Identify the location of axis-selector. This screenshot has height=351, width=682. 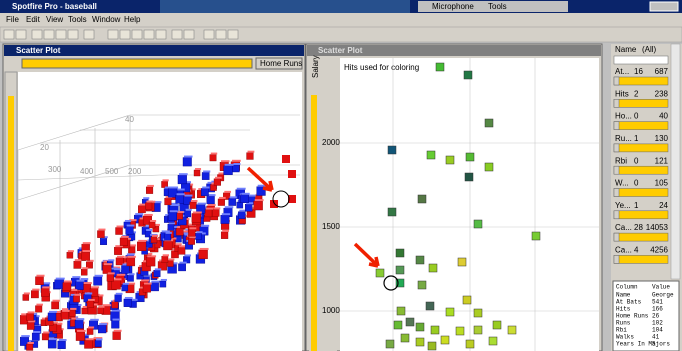
(279, 63).